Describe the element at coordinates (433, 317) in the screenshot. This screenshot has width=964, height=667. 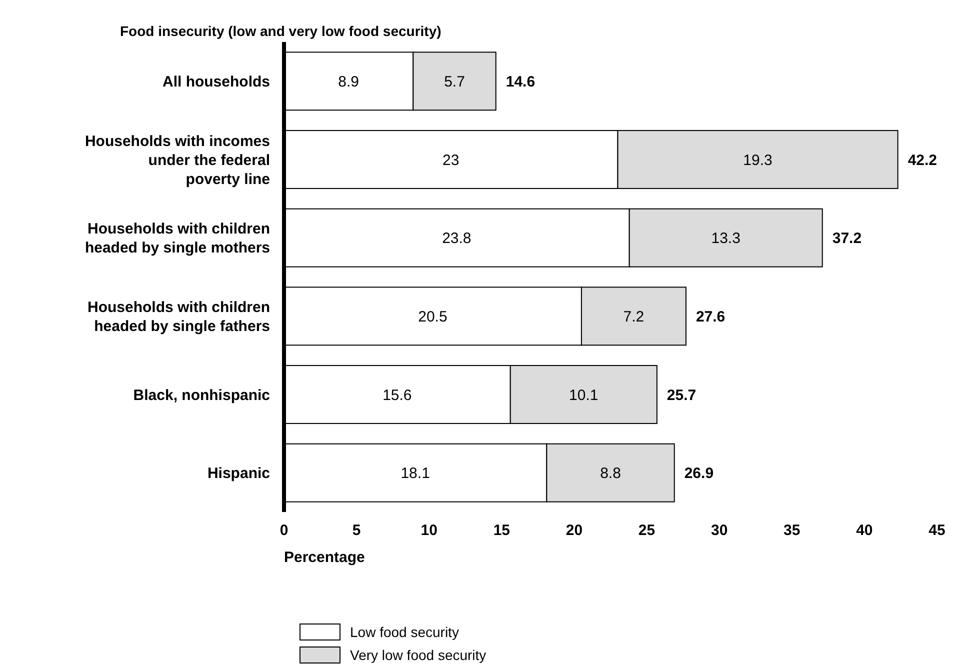
I see `data-label: 20.5` at that location.